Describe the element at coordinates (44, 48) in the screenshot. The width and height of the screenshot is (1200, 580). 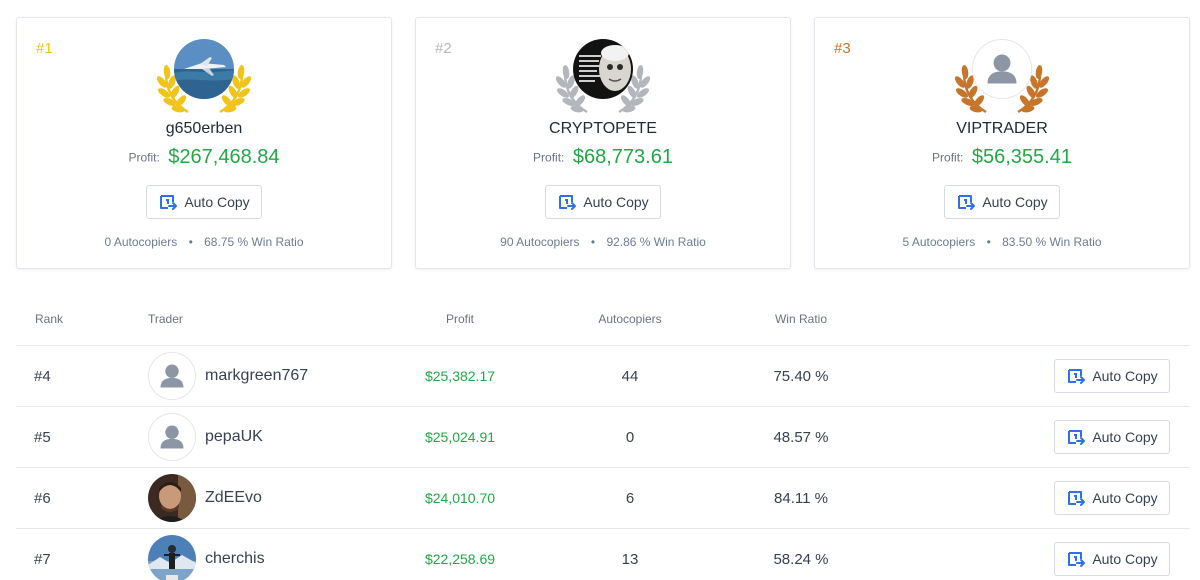
I see `rank-badge: #1` at that location.